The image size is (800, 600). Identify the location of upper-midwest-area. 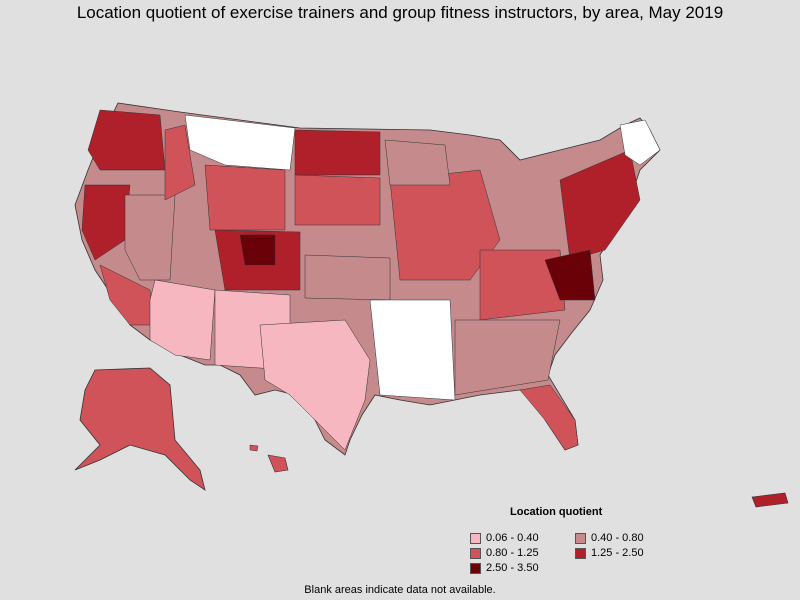
(417, 162).